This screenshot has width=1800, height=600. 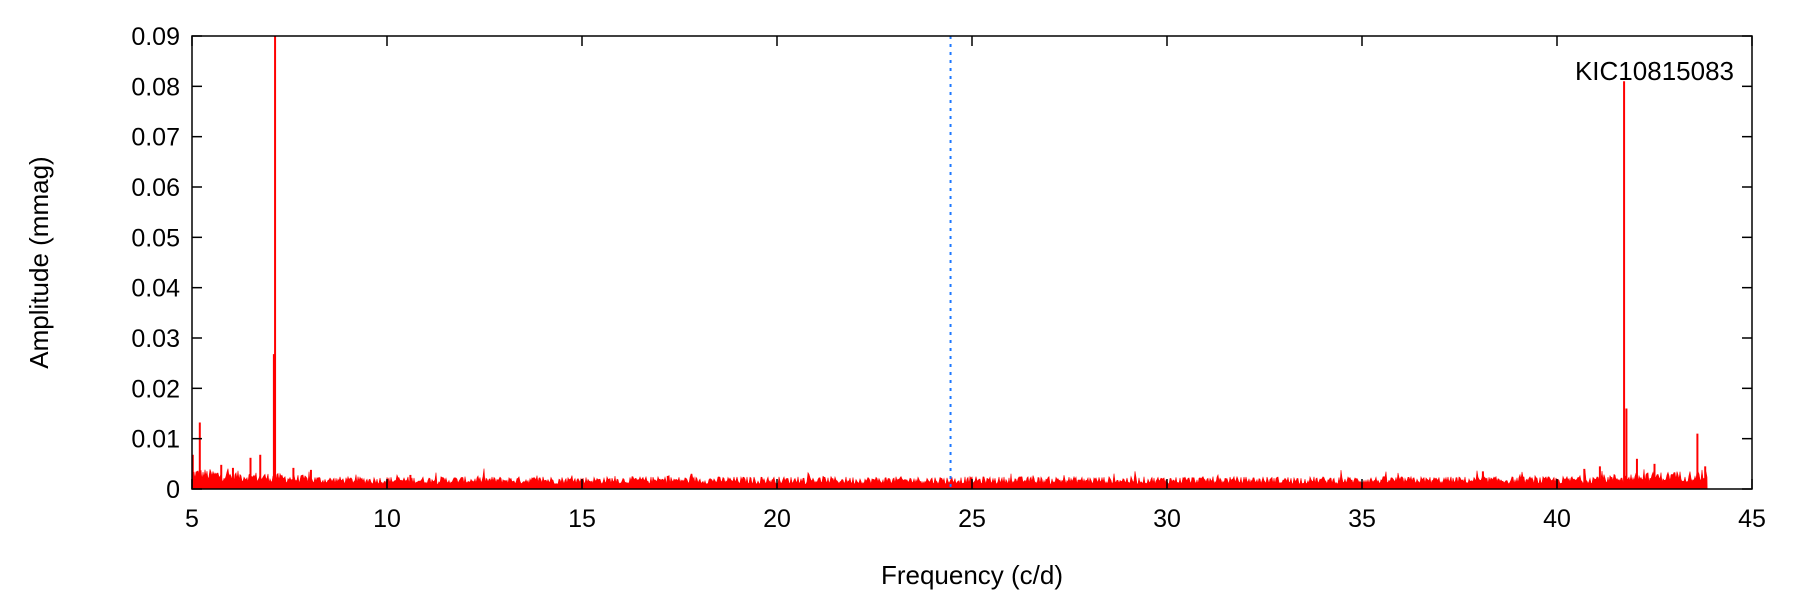 I want to click on y-tick-label: 0, so click(x=173, y=490).